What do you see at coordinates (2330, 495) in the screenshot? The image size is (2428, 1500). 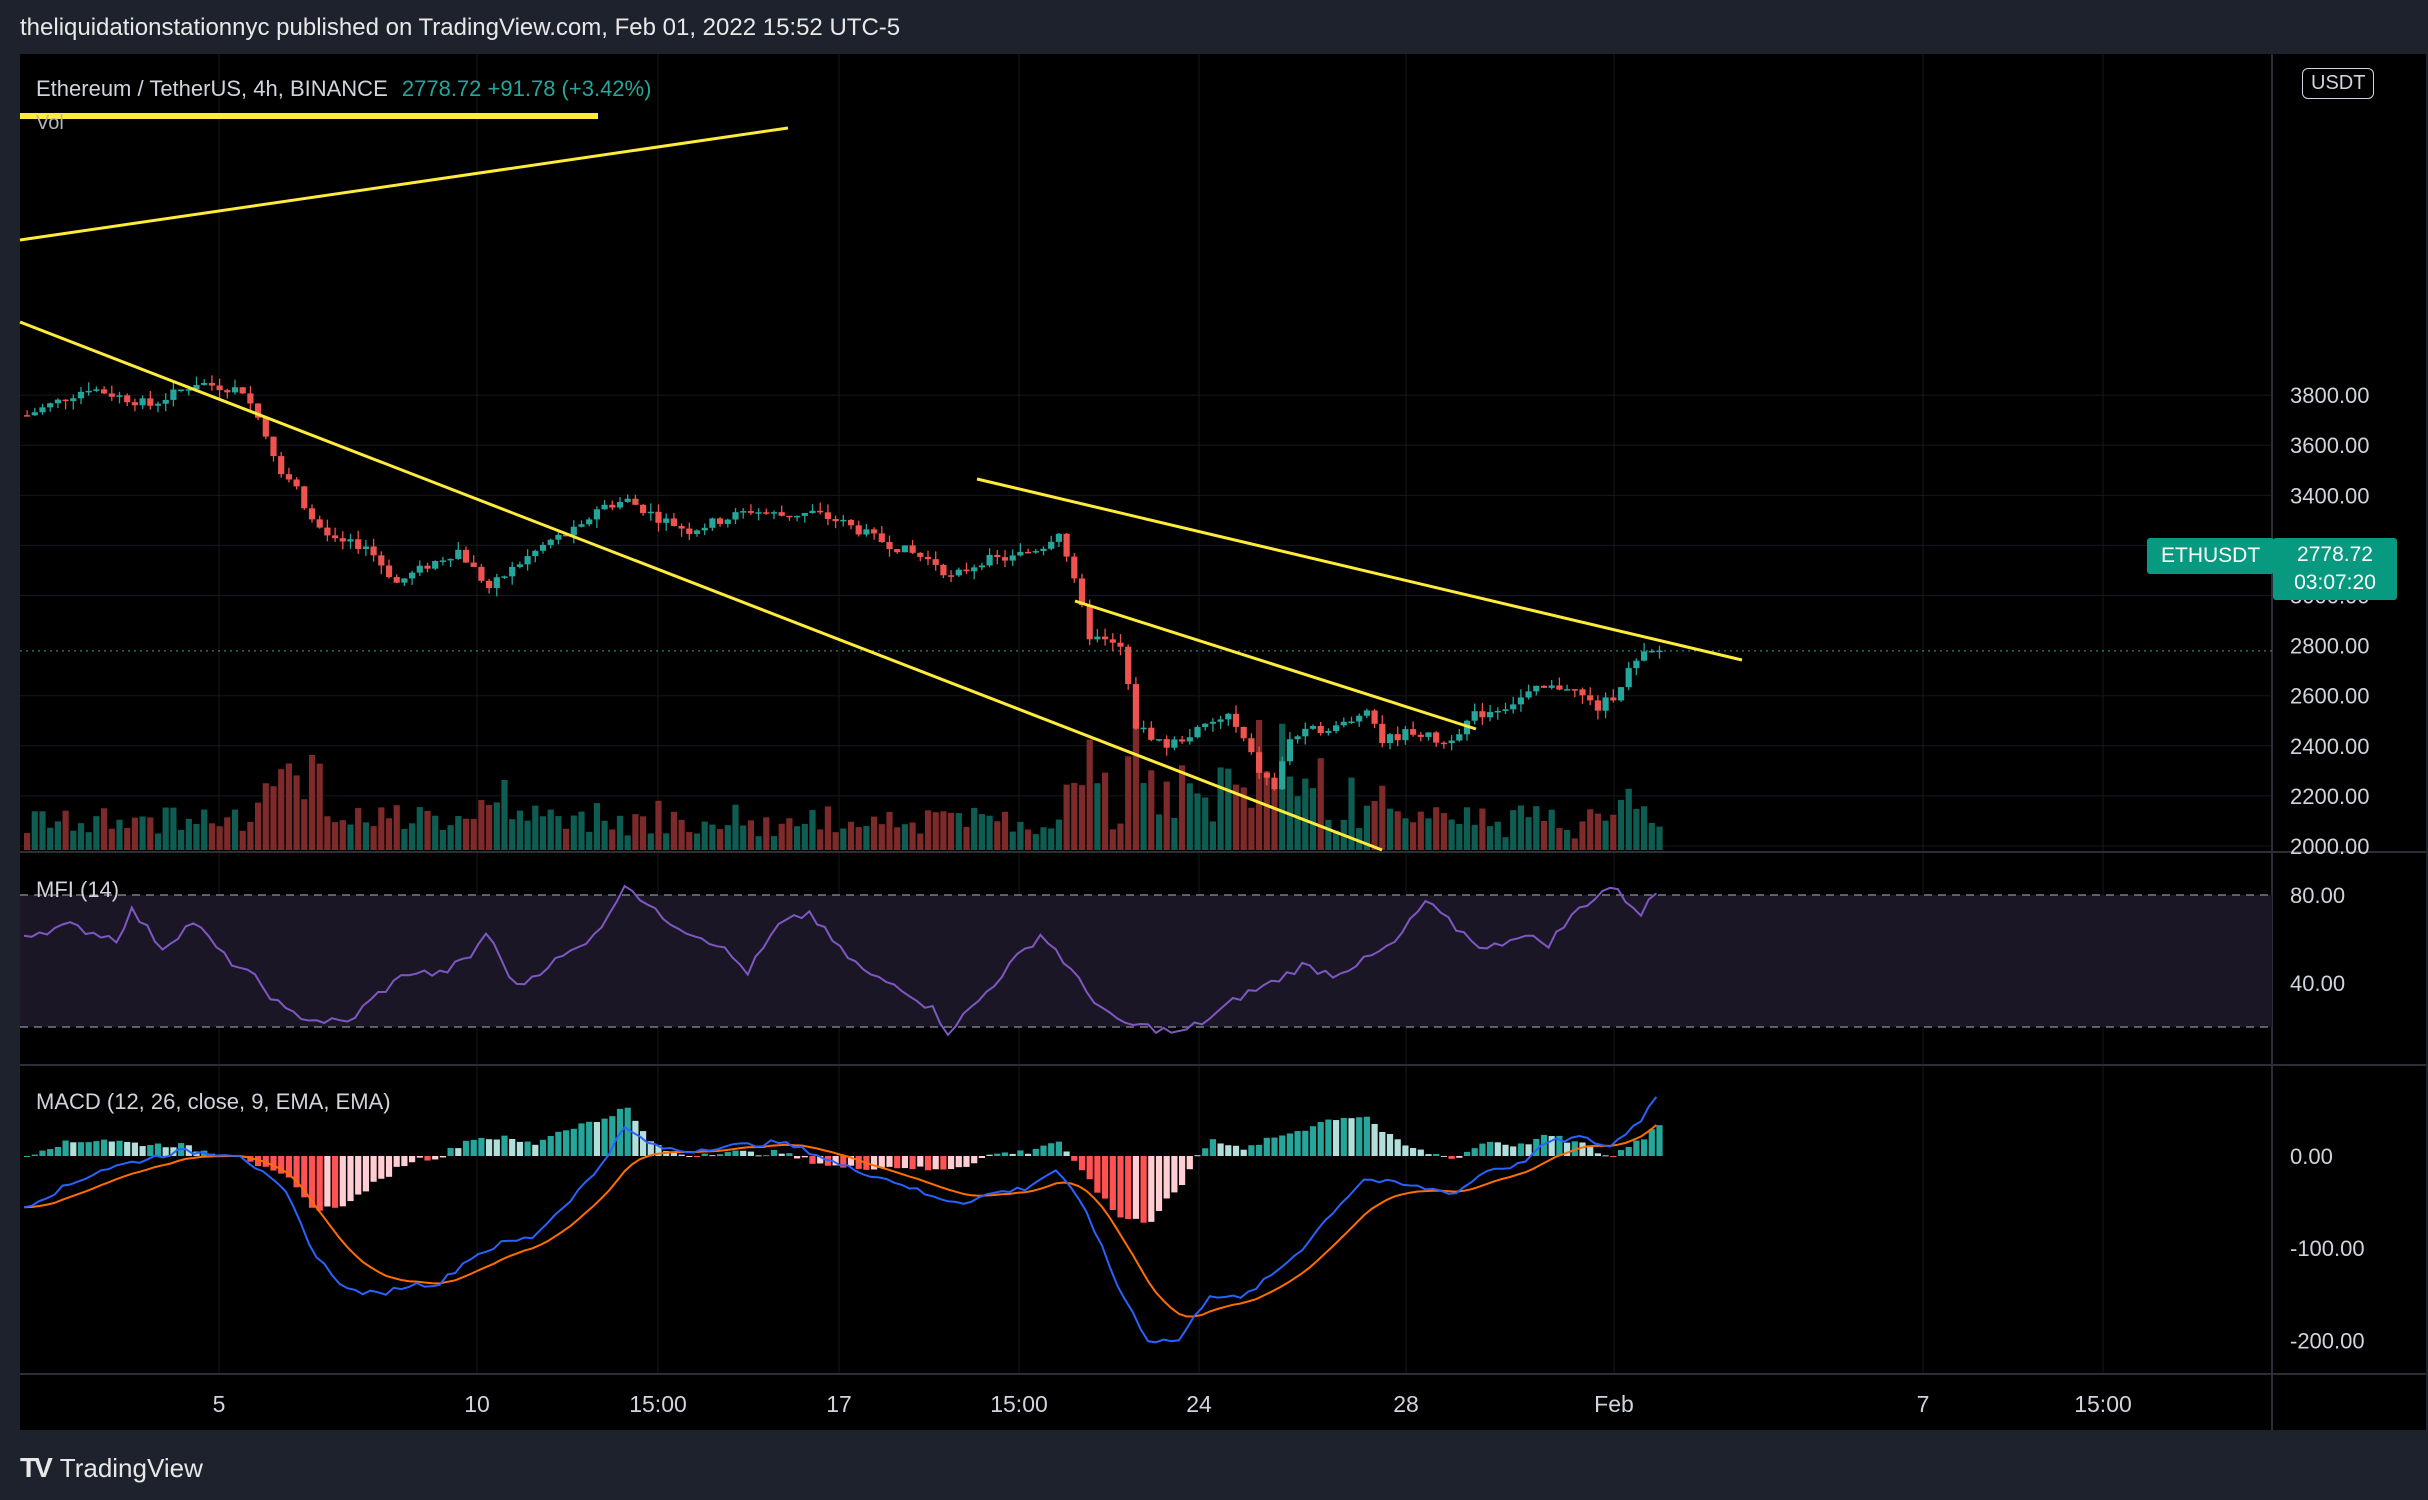 I see `price-tick-label: 3400.00` at bounding box center [2330, 495].